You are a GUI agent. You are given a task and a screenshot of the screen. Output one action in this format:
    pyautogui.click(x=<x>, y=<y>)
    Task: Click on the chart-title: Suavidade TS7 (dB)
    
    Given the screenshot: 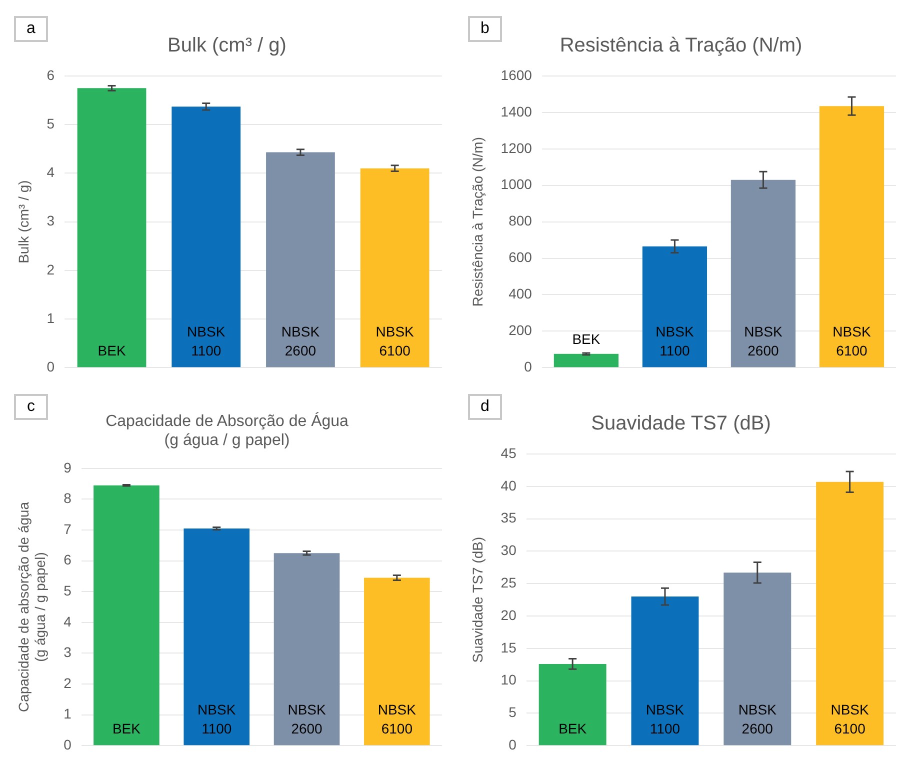 What is the action you would take?
    pyautogui.click(x=681, y=423)
    